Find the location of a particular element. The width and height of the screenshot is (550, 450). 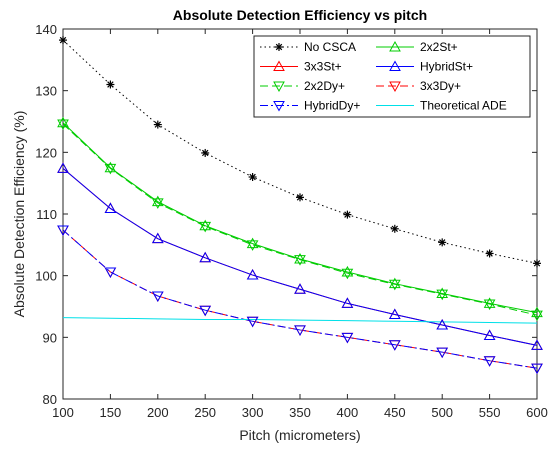

legend-entry: HybridSt+ is located at coordinates (424, 67).